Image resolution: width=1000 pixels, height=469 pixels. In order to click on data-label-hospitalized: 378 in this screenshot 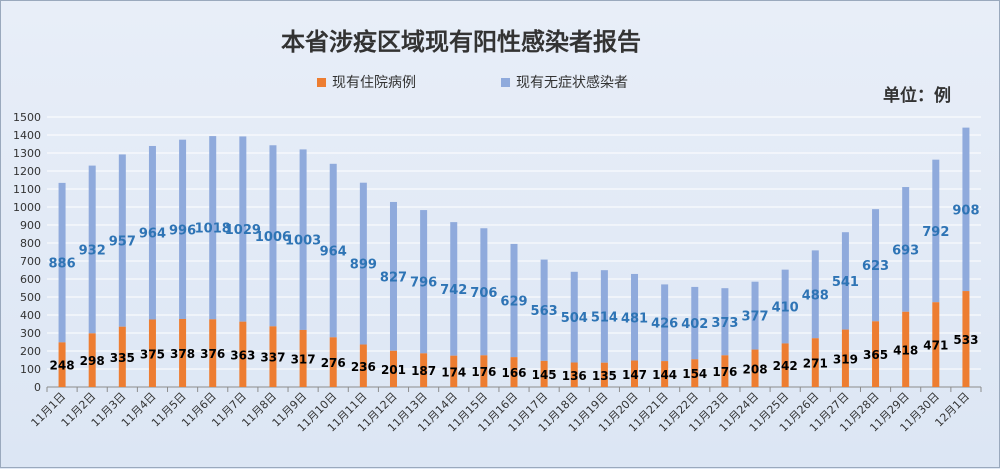, I will do `click(182, 354)`.